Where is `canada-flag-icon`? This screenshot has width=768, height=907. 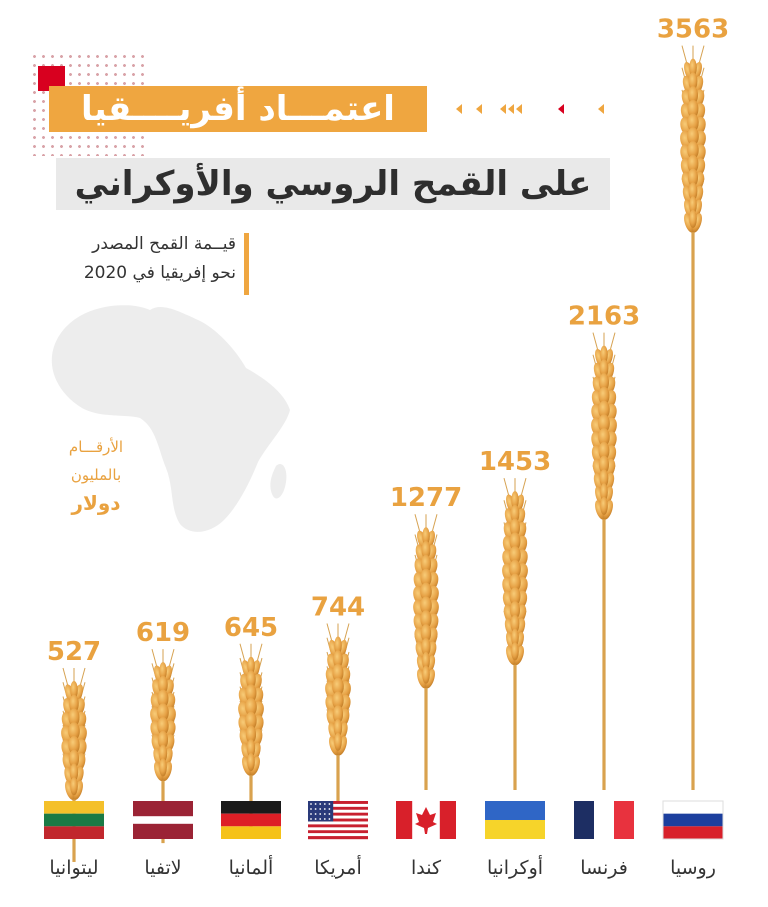
canada-flag-icon is located at coordinates (426, 820).